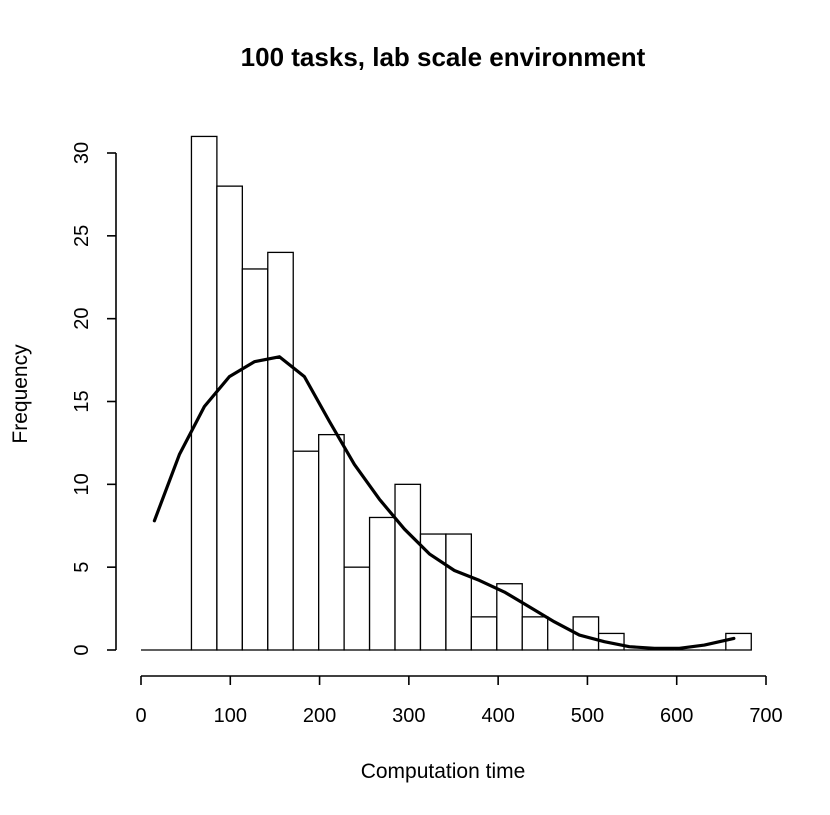  What do you see at coordinates (82, 236) in the screenshot?
I see `y-tick-label: 25` at bounding box center [82, 236].